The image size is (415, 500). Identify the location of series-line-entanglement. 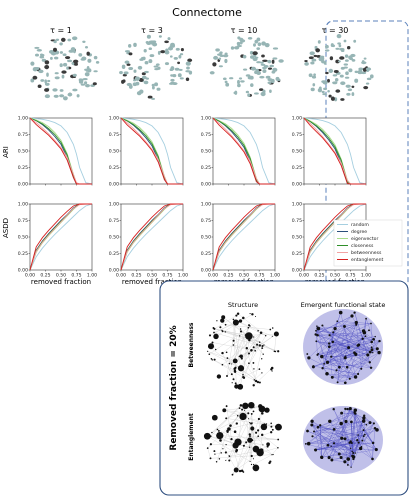
(151, 237).